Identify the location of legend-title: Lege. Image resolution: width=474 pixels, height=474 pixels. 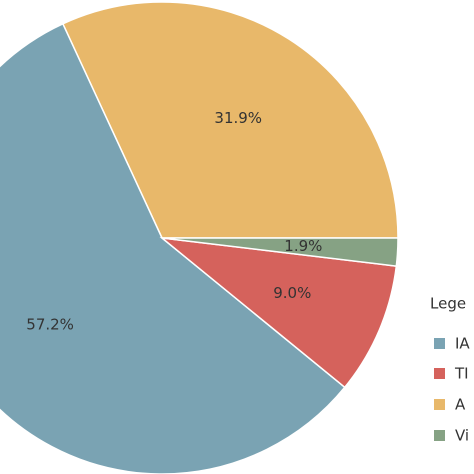
(448, 304).